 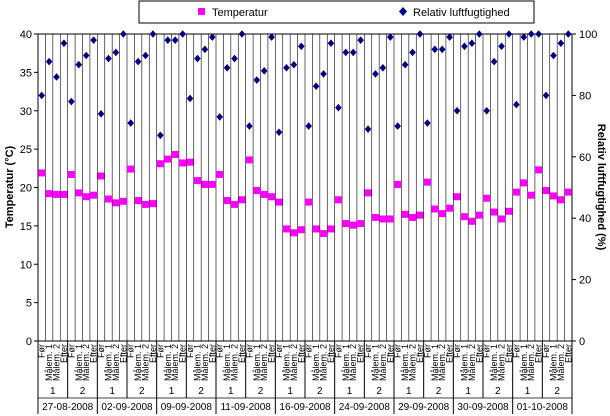 I want to click on x-date-label: 02-09-2008, so click(x=127, y=407).